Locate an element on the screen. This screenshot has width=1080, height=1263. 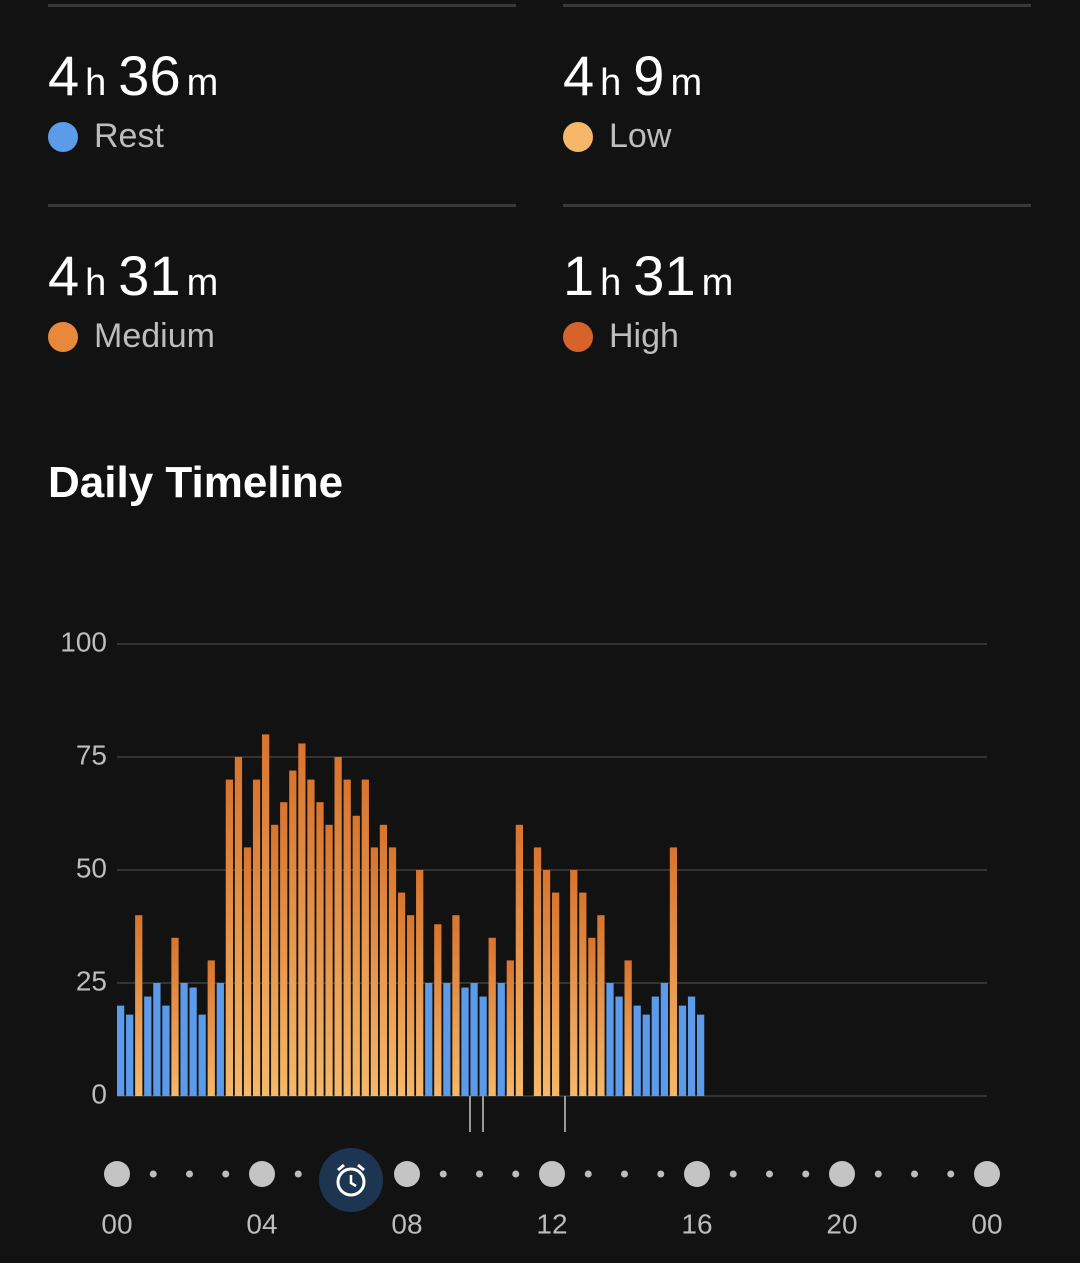
duration: 4 h 36 m is located at coordinates (139, 75).